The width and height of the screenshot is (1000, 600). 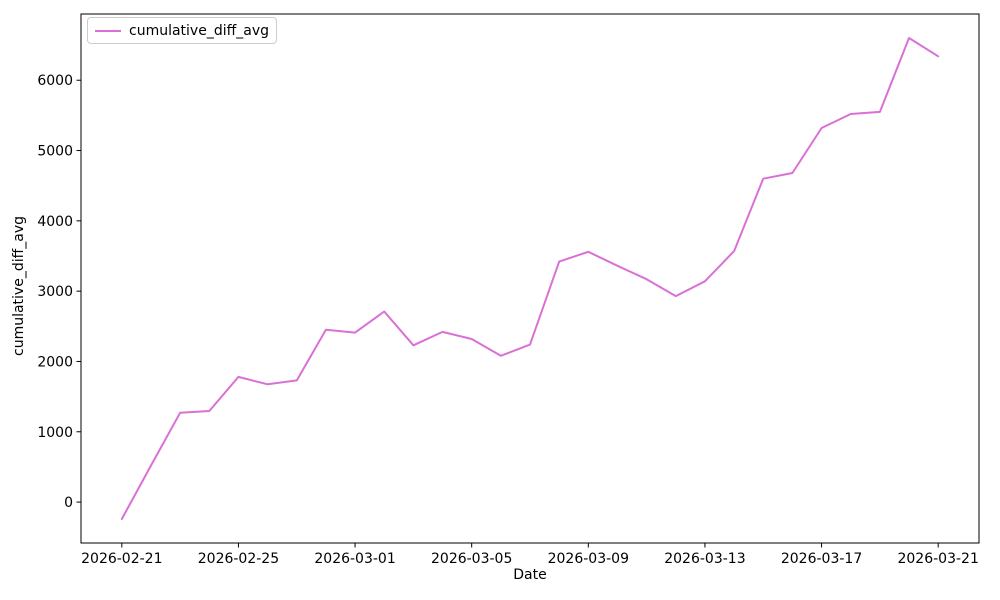 I want to click on legend-line-sample, so click(x=108, y=30).